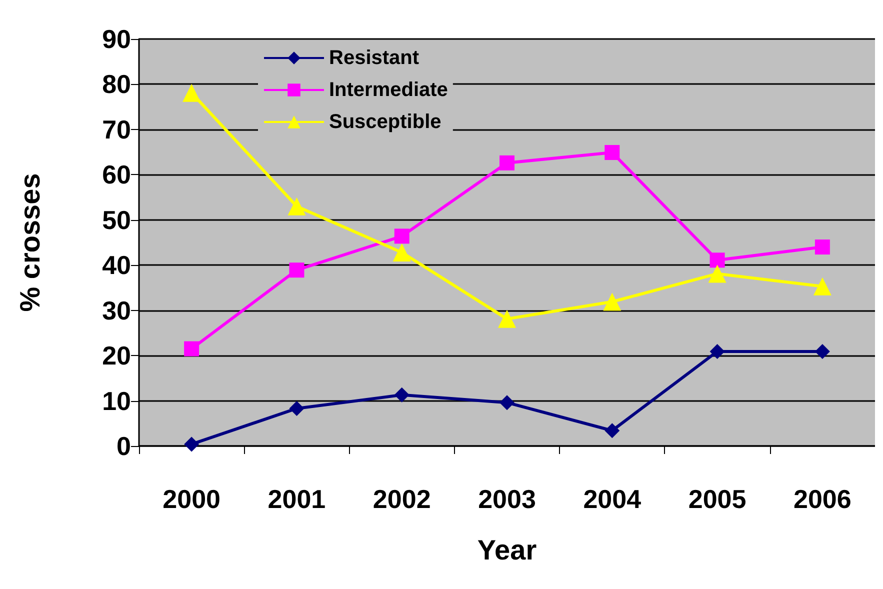 The image size is (883, 589). I want to click on x-tick-label: 2005, so click(717, 499).